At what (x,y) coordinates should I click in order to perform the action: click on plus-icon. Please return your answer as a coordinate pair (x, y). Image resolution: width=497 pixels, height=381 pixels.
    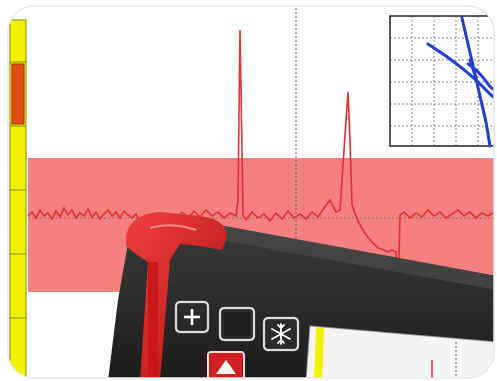
    Looking at the image, I should click on (192, 317).